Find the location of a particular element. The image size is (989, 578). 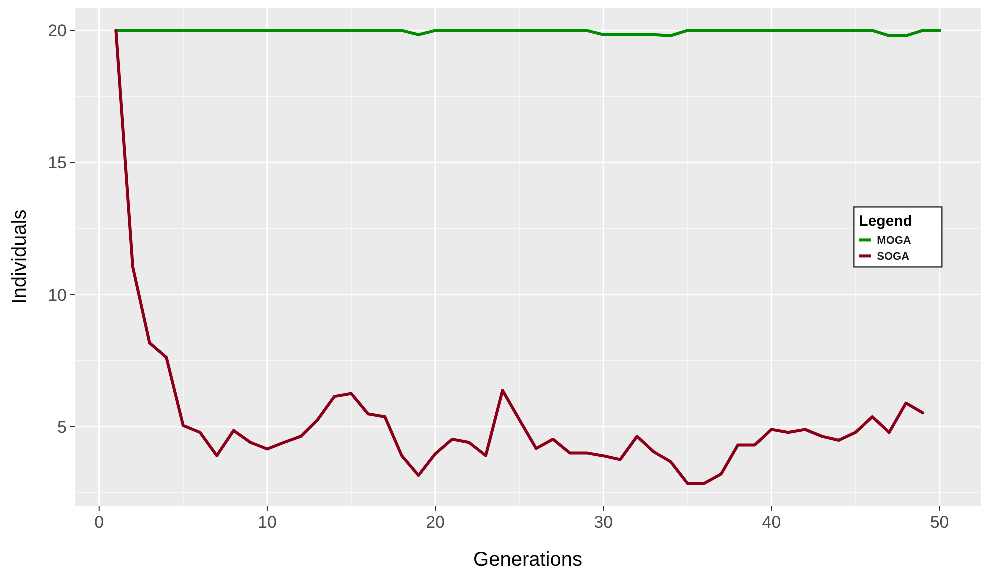

y-tick-label: 20 is located at coordinates (57, 31).